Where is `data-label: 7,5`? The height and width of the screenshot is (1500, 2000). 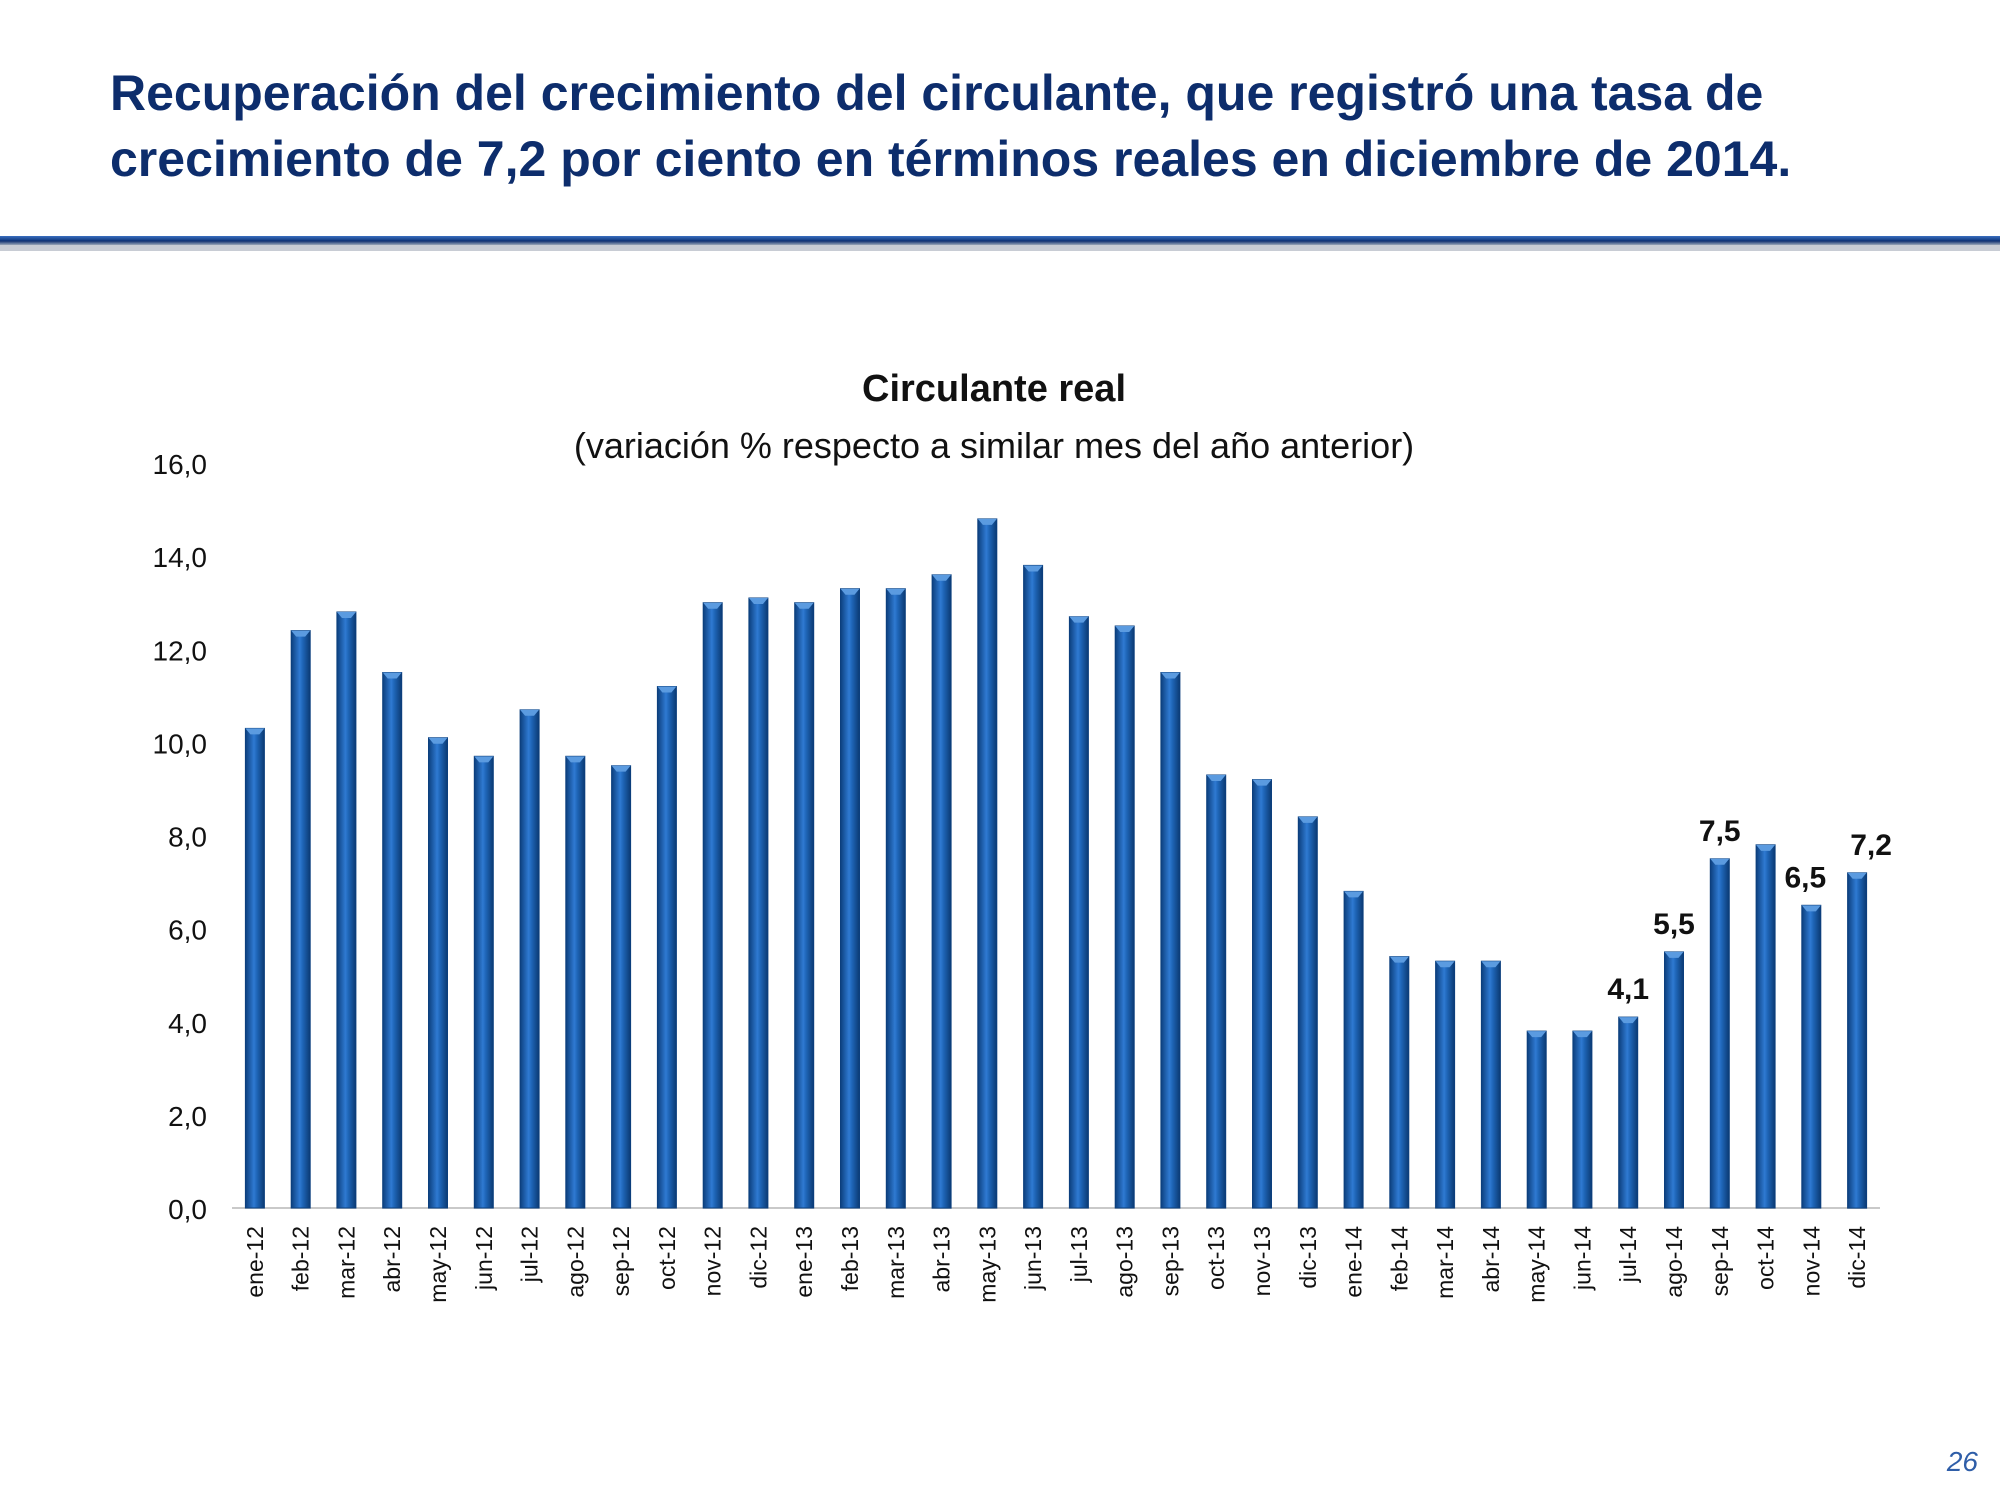 data-label: 7,5 is located at coordinates (1720, 831).